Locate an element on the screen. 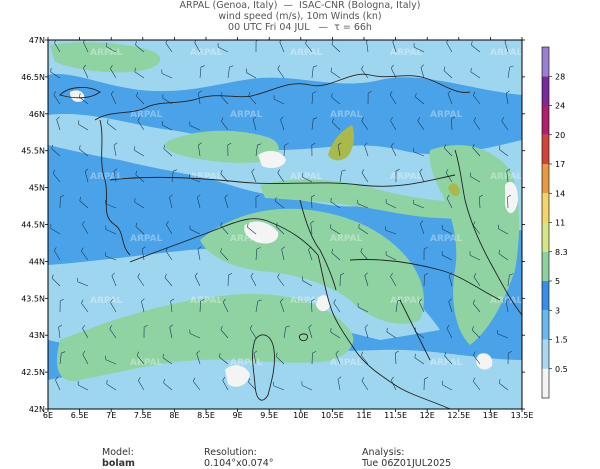  footer-model-label: Model: is located at coordinates (118, 452).